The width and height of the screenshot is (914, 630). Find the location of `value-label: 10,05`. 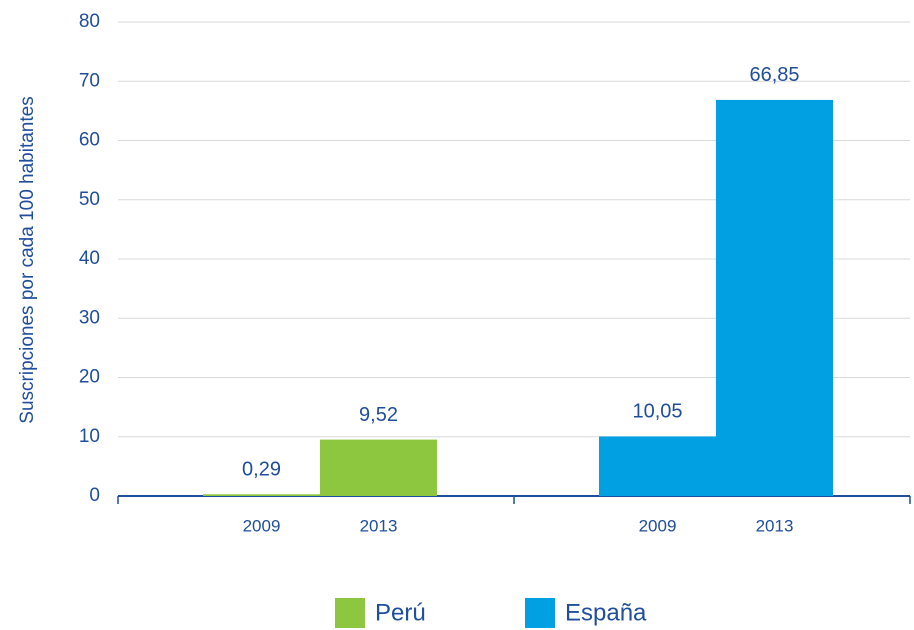

value-label: 10,05 is located at coordinates (657, 412).